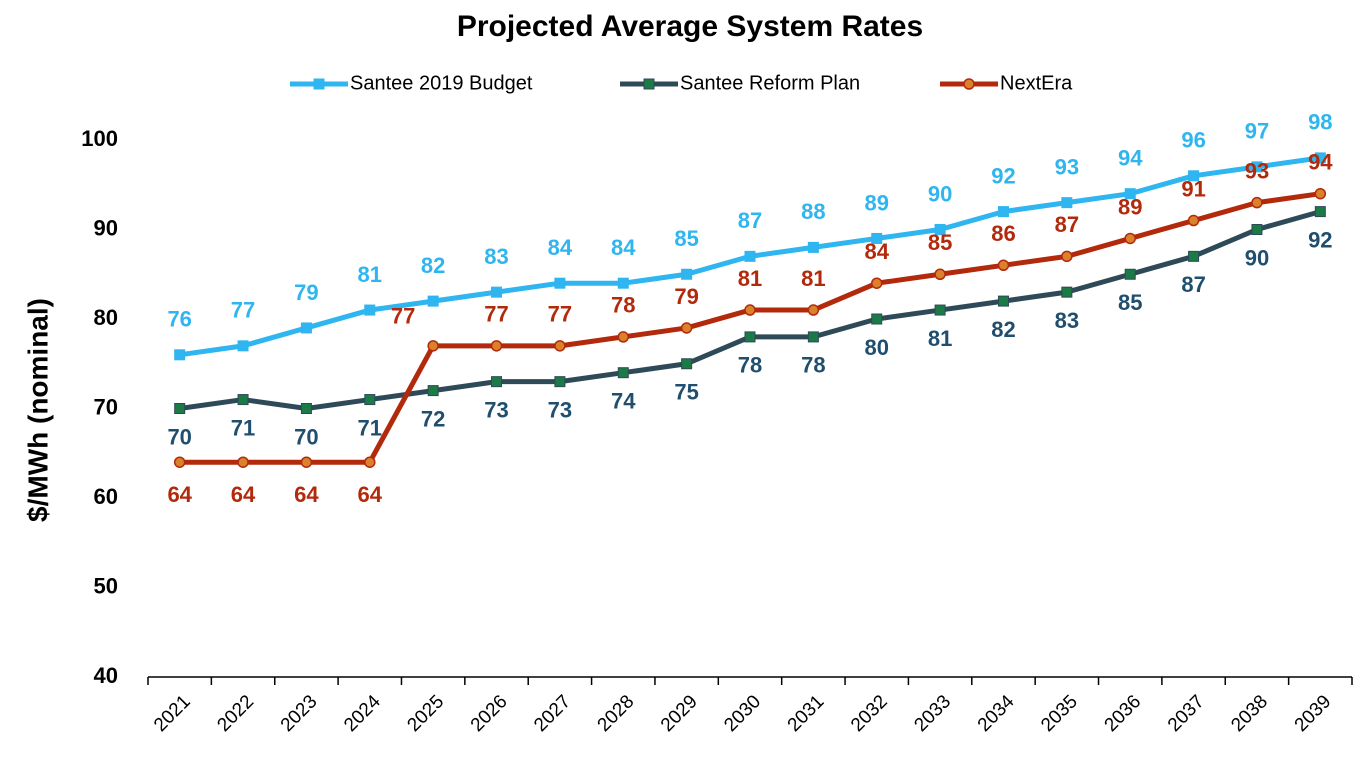  What do you see at coordinates (1320, 122) in the screenshot?
I see `data-label: 98` at bounding box center [1320, 122].